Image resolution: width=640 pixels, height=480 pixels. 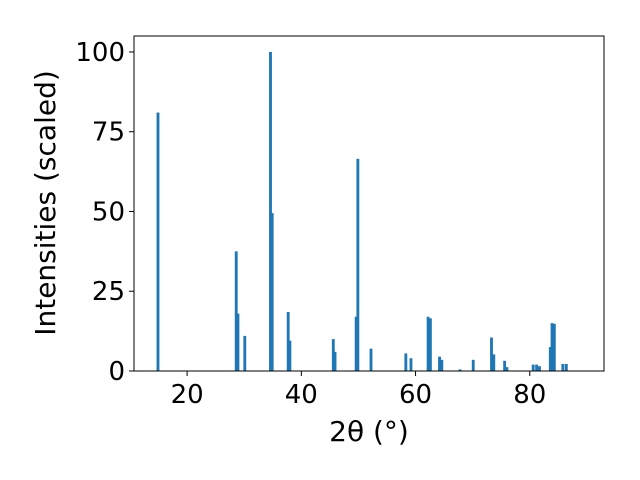 What do you see at coordinates (529, 395) in the screenshot?
I see `x-tick-label: 80` at bounding box center [529, 395].